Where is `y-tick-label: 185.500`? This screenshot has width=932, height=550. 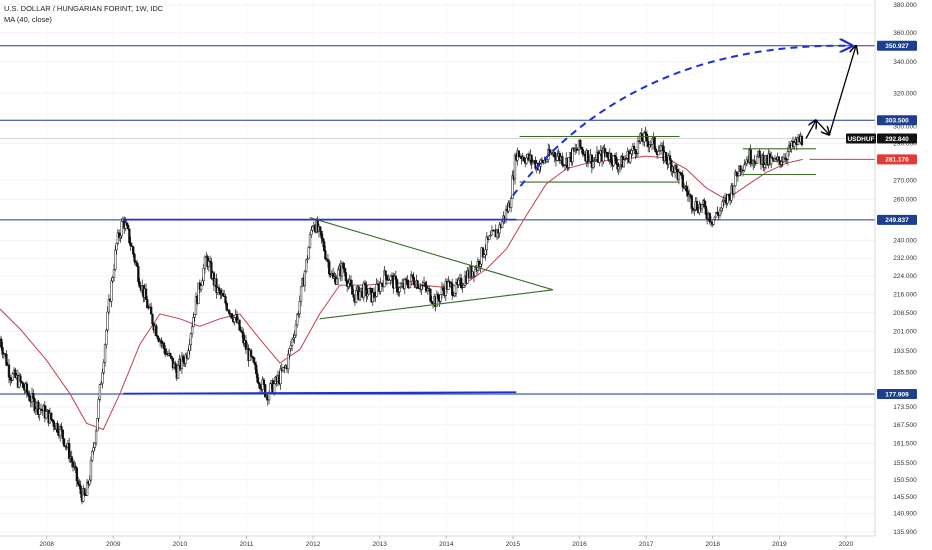
y-tick-label: 185.500 is located at coordinates (905, 373).